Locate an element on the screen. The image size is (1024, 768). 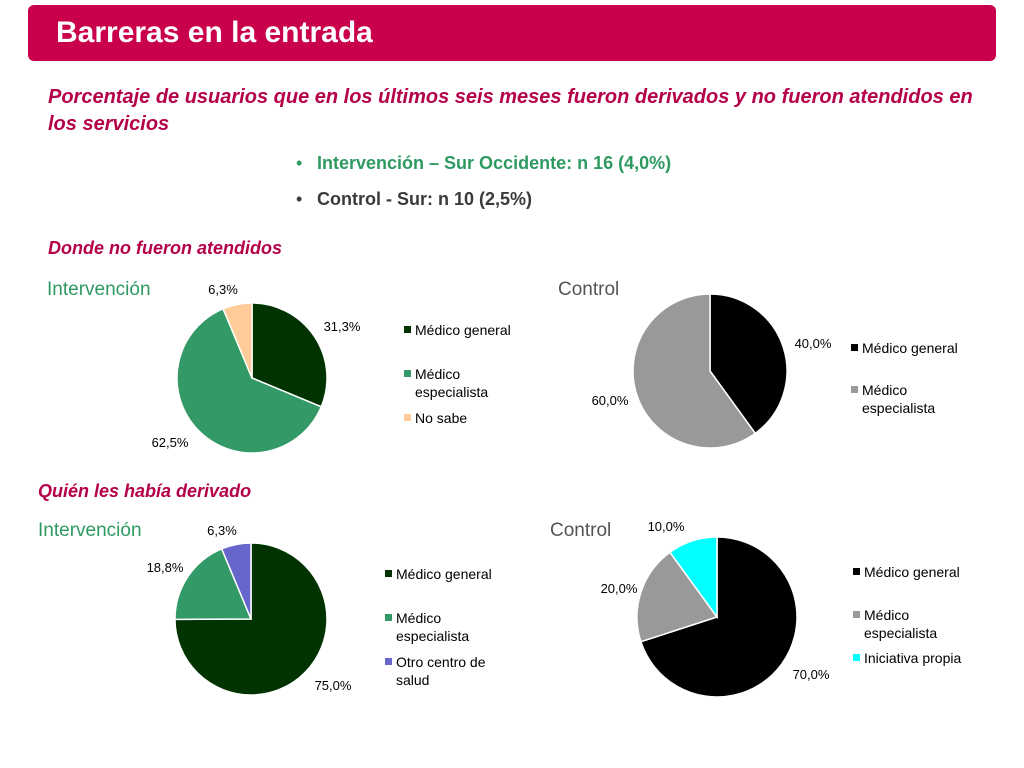
pie-data-label: 62,5% is located at coordinates (170, 442).